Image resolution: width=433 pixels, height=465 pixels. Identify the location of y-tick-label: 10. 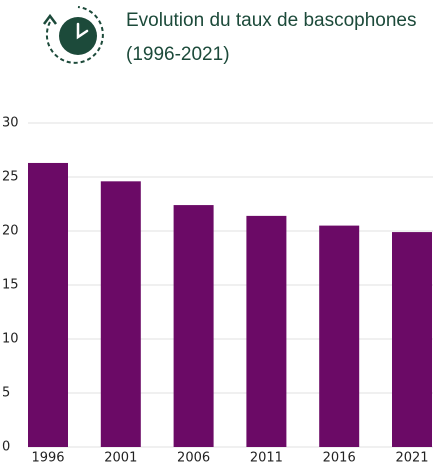
(10, 339).